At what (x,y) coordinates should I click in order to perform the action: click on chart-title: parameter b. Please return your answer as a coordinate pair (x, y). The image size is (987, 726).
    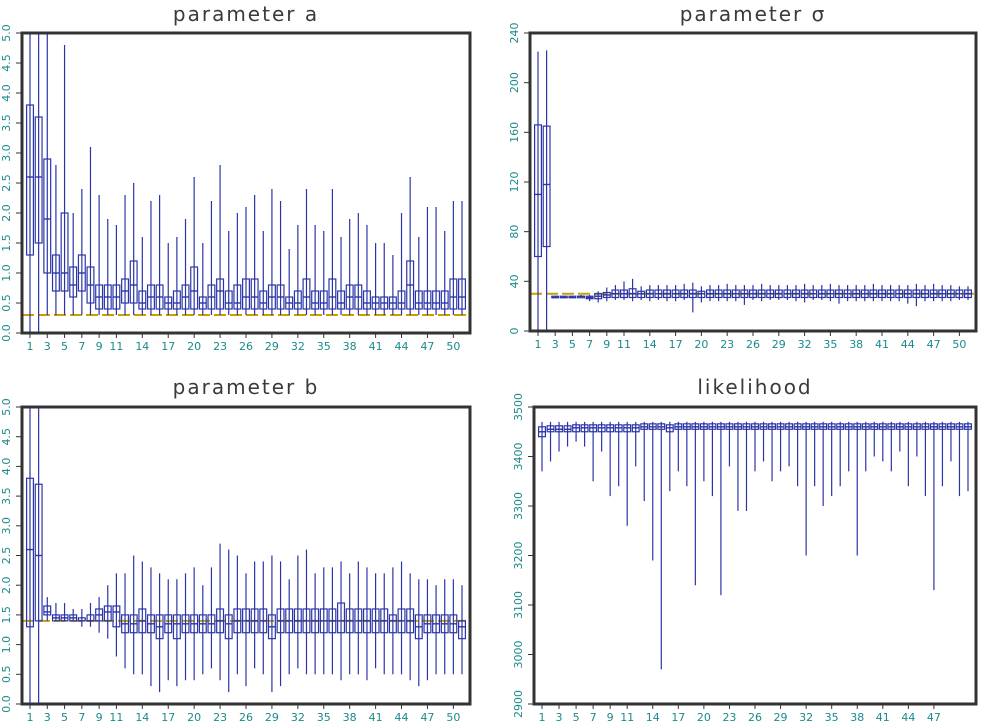
    Looking at the image, I should click on (246, 387).